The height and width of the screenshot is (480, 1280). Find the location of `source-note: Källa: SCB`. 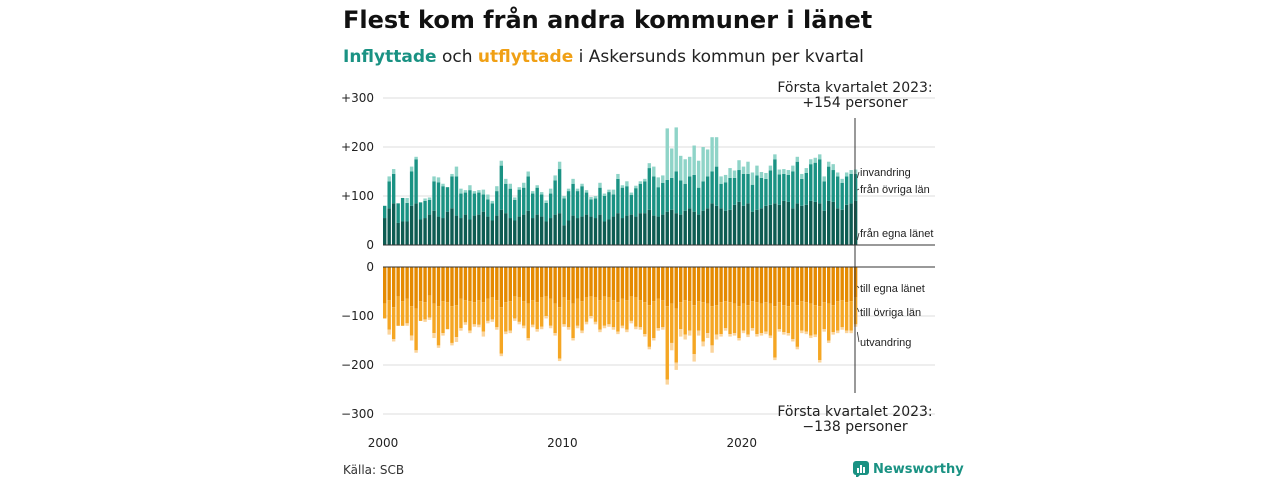

source-note: Källa: SCB is located at coordinates (374, 470).